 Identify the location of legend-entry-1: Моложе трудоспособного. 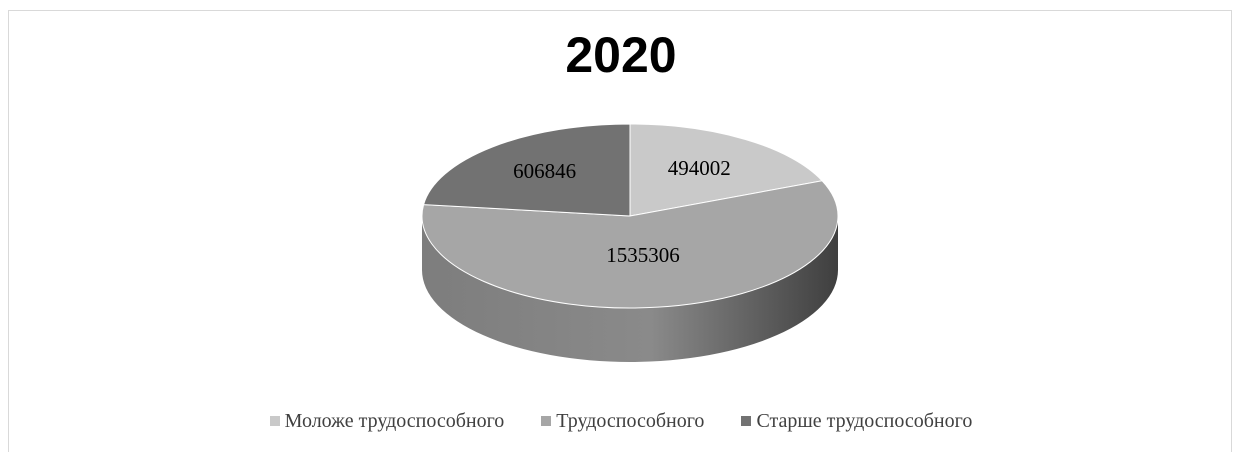
(387, 421).